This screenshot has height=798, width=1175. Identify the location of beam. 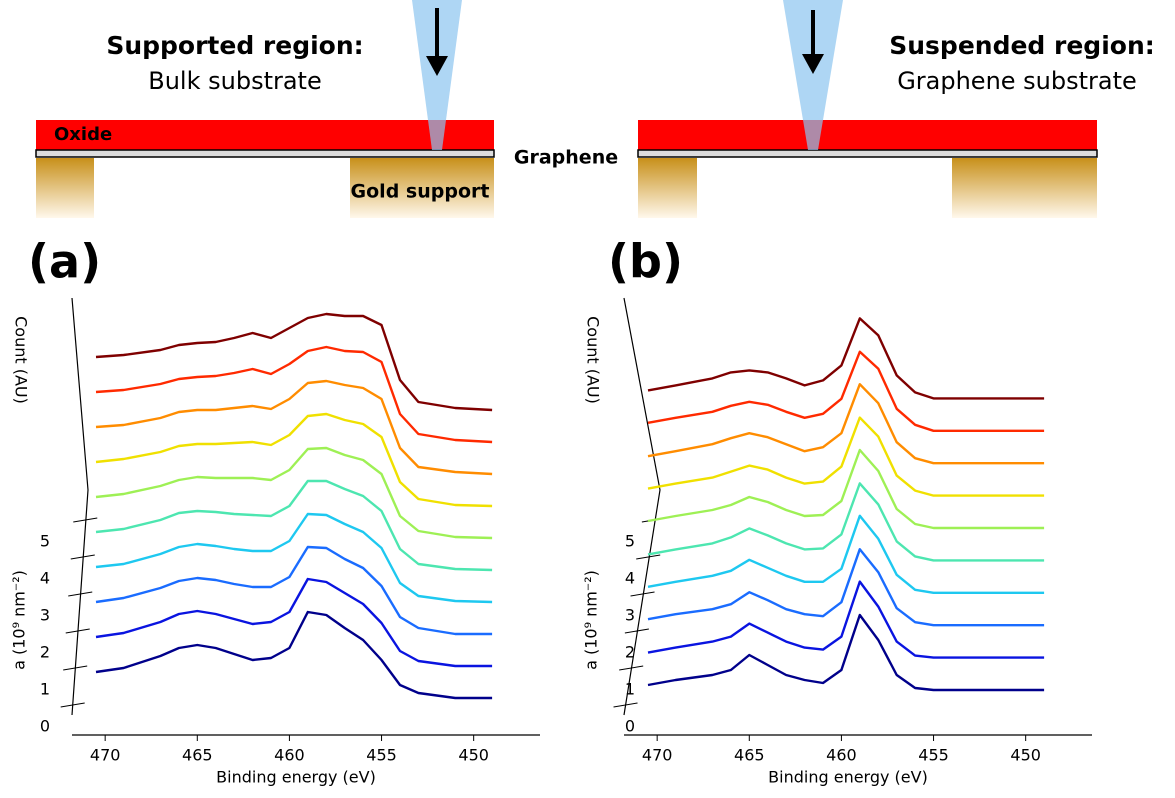
(813, 75).